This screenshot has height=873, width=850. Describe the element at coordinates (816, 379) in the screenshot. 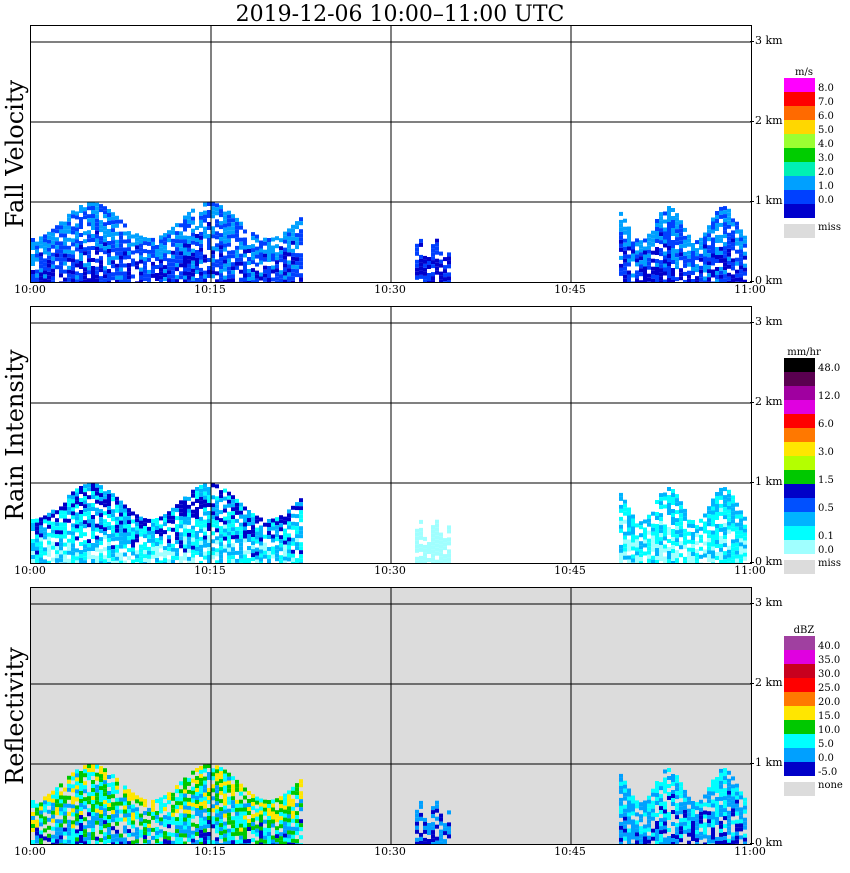

I see `rain-intensity-colorbar-entry` at that location.